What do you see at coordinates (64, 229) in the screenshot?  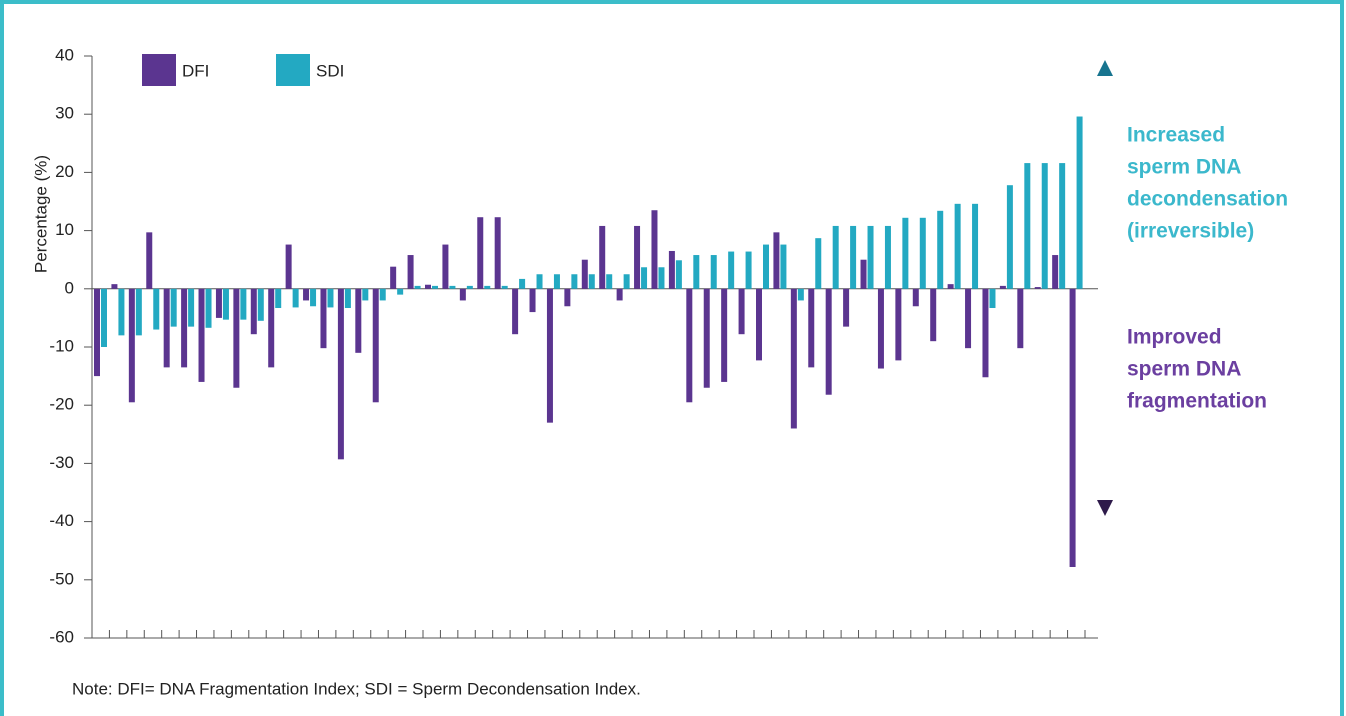 I see `y-tick-label: 10` at bounding box center [64, 229].